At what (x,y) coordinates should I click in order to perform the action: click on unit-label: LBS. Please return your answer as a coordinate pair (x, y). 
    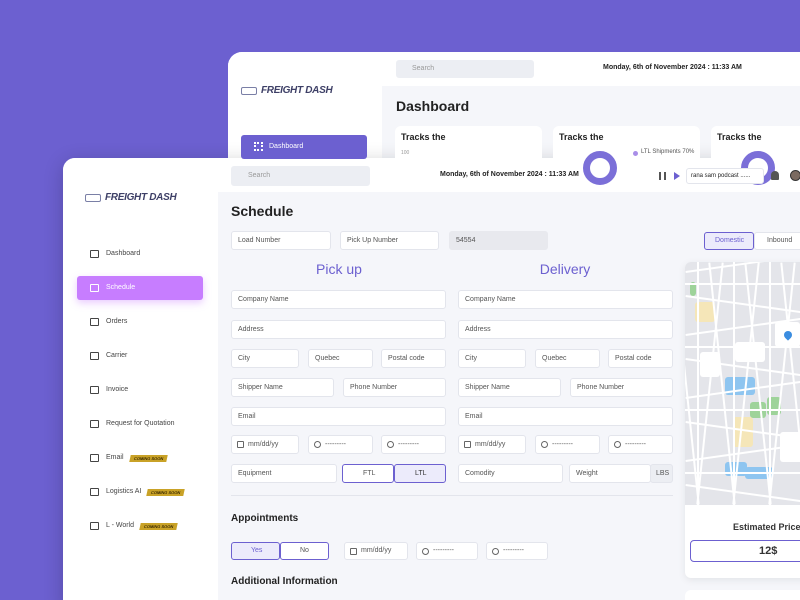
    Looking at the image, I should click on (661, 473).